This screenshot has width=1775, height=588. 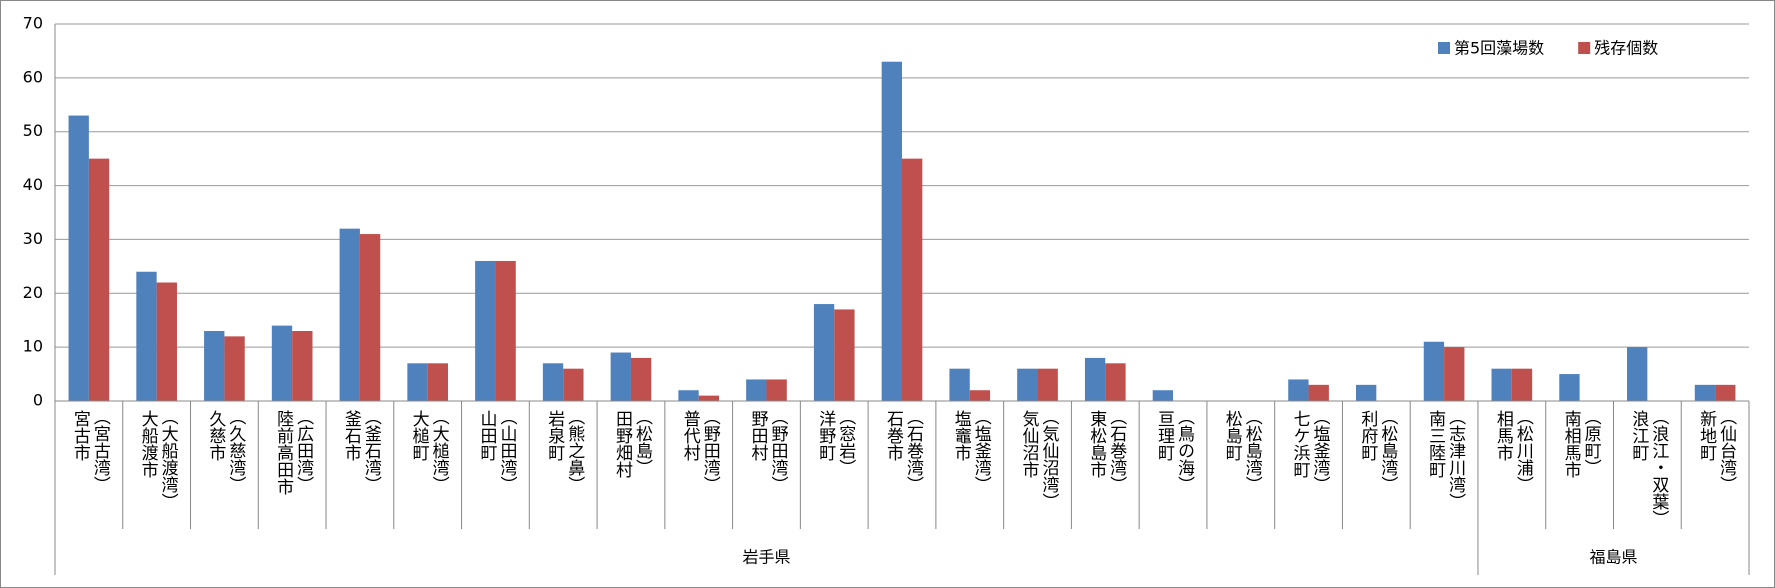 What do you see at coordinates (1591, 442) in the screenshot?
I see `x-tick-label: （原町）` at bounding box center [1591, 442].